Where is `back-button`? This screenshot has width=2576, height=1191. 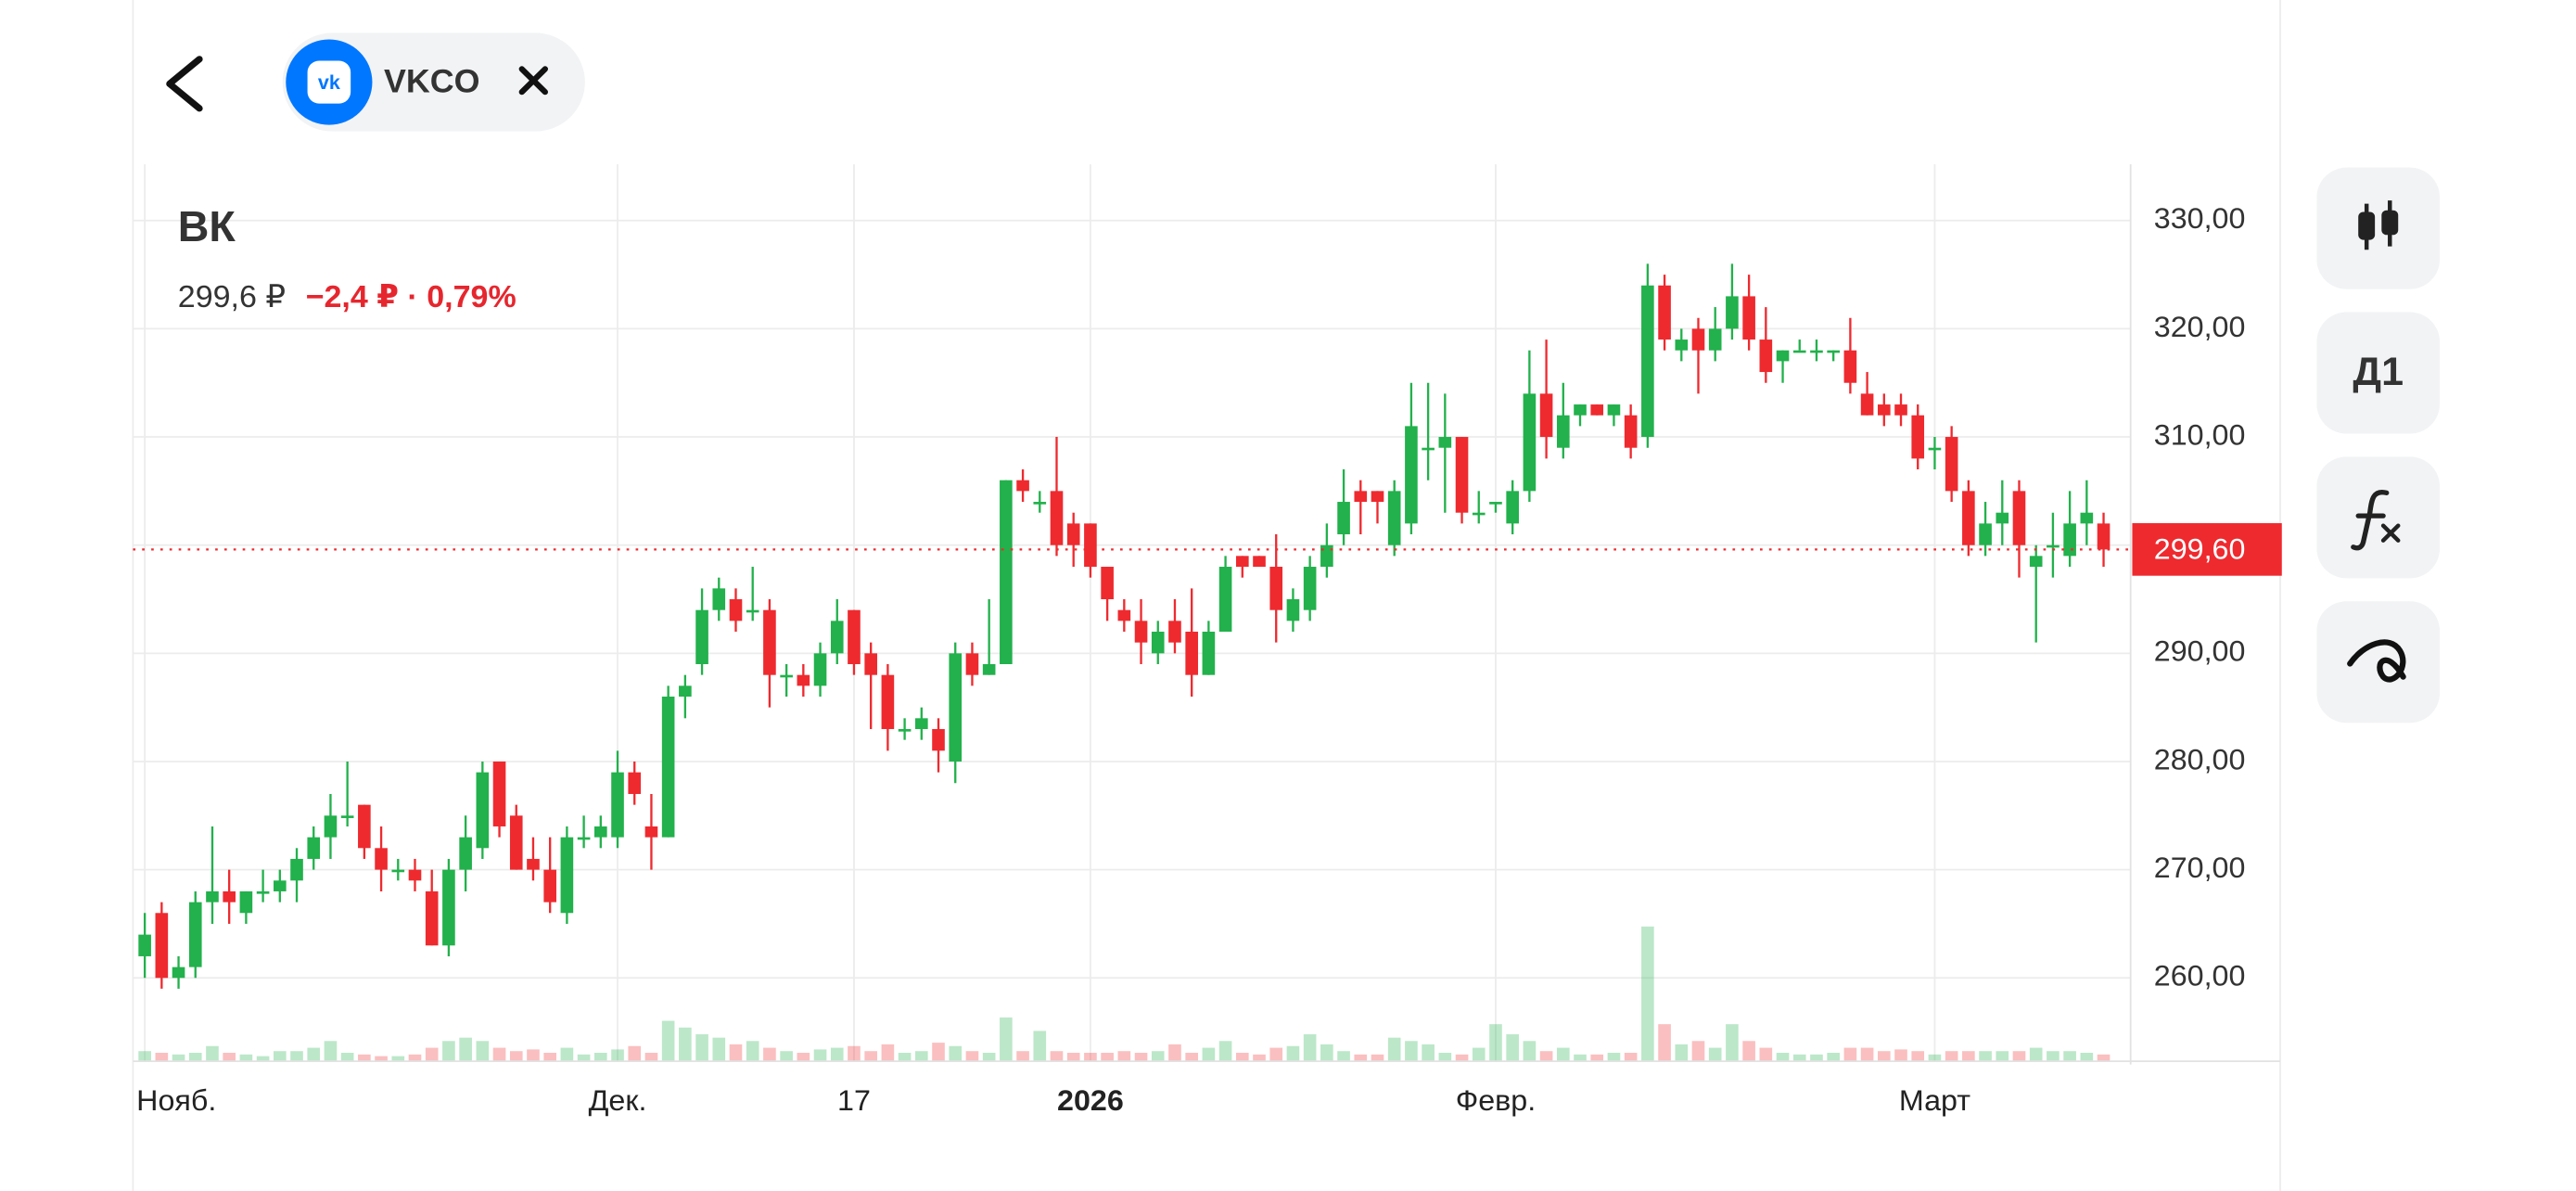
back-button is located at coordinates (185, 84).